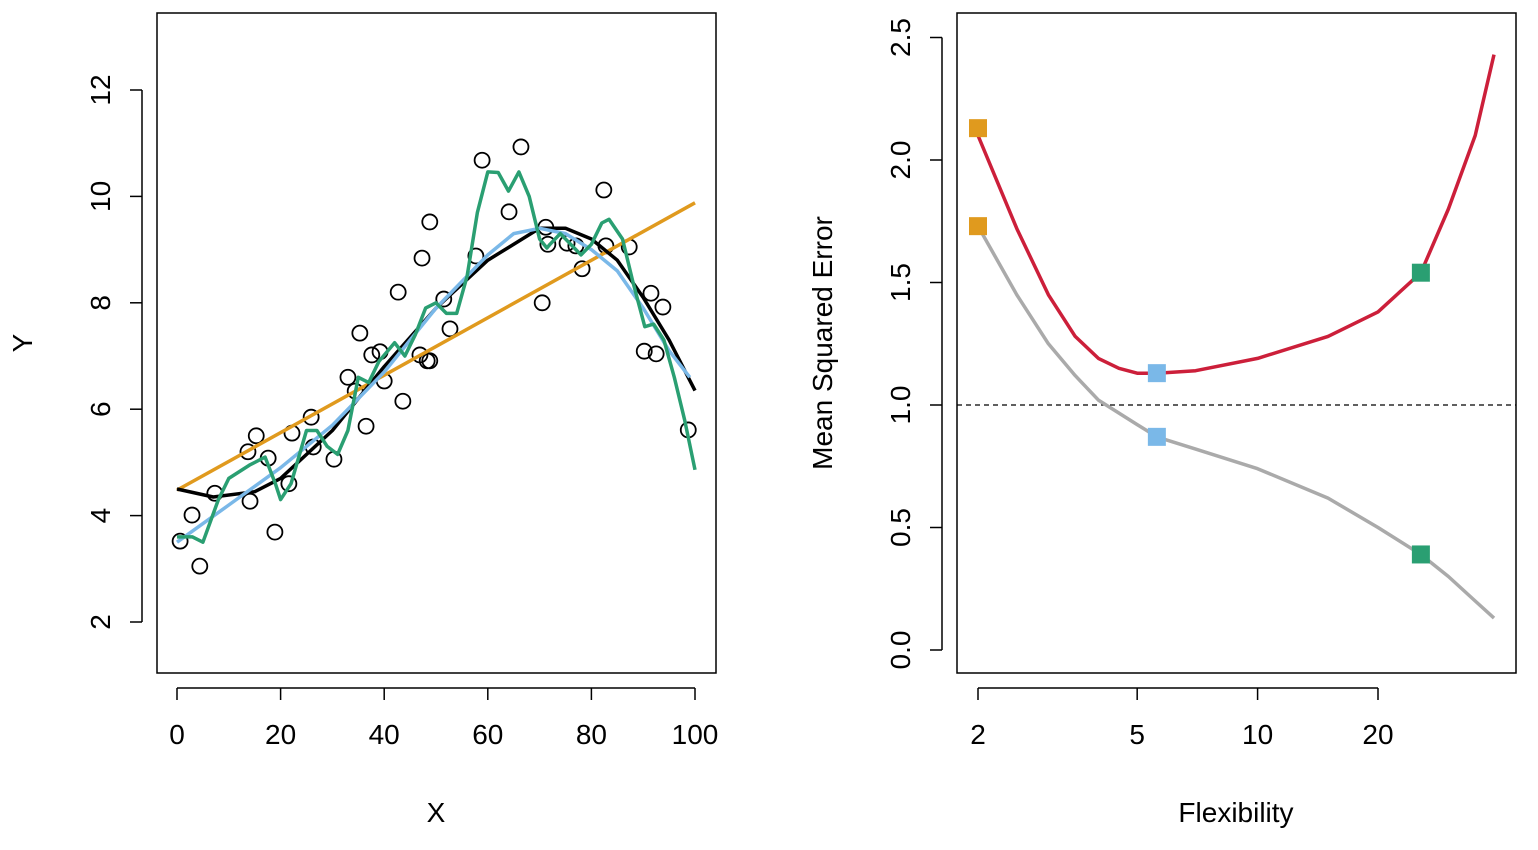 The width and height of the screenshot is (1538, 850). I want to click on y-tick-label: 4, so click(100, 516).